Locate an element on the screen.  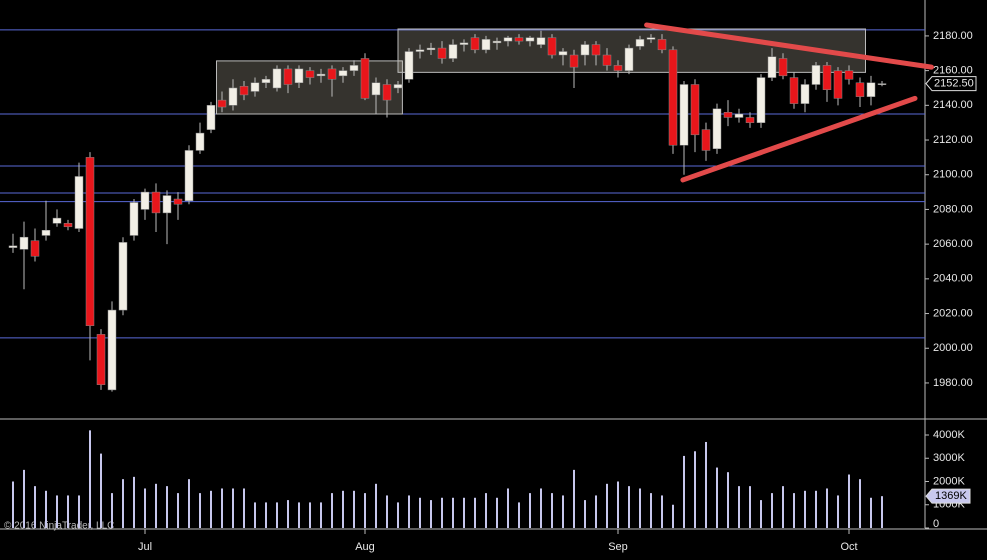
y-tick-label: 2000K is located at coordinates (949, 481).